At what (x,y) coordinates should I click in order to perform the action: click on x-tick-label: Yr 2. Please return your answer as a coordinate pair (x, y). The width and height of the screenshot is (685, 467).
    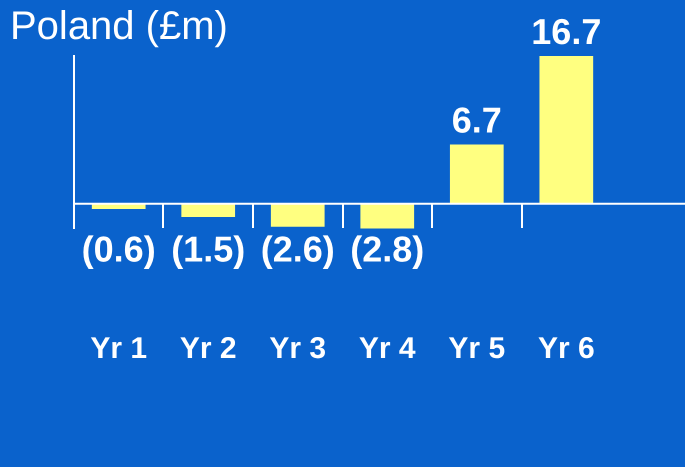
    Looking at the image, I should click on (208, 348).